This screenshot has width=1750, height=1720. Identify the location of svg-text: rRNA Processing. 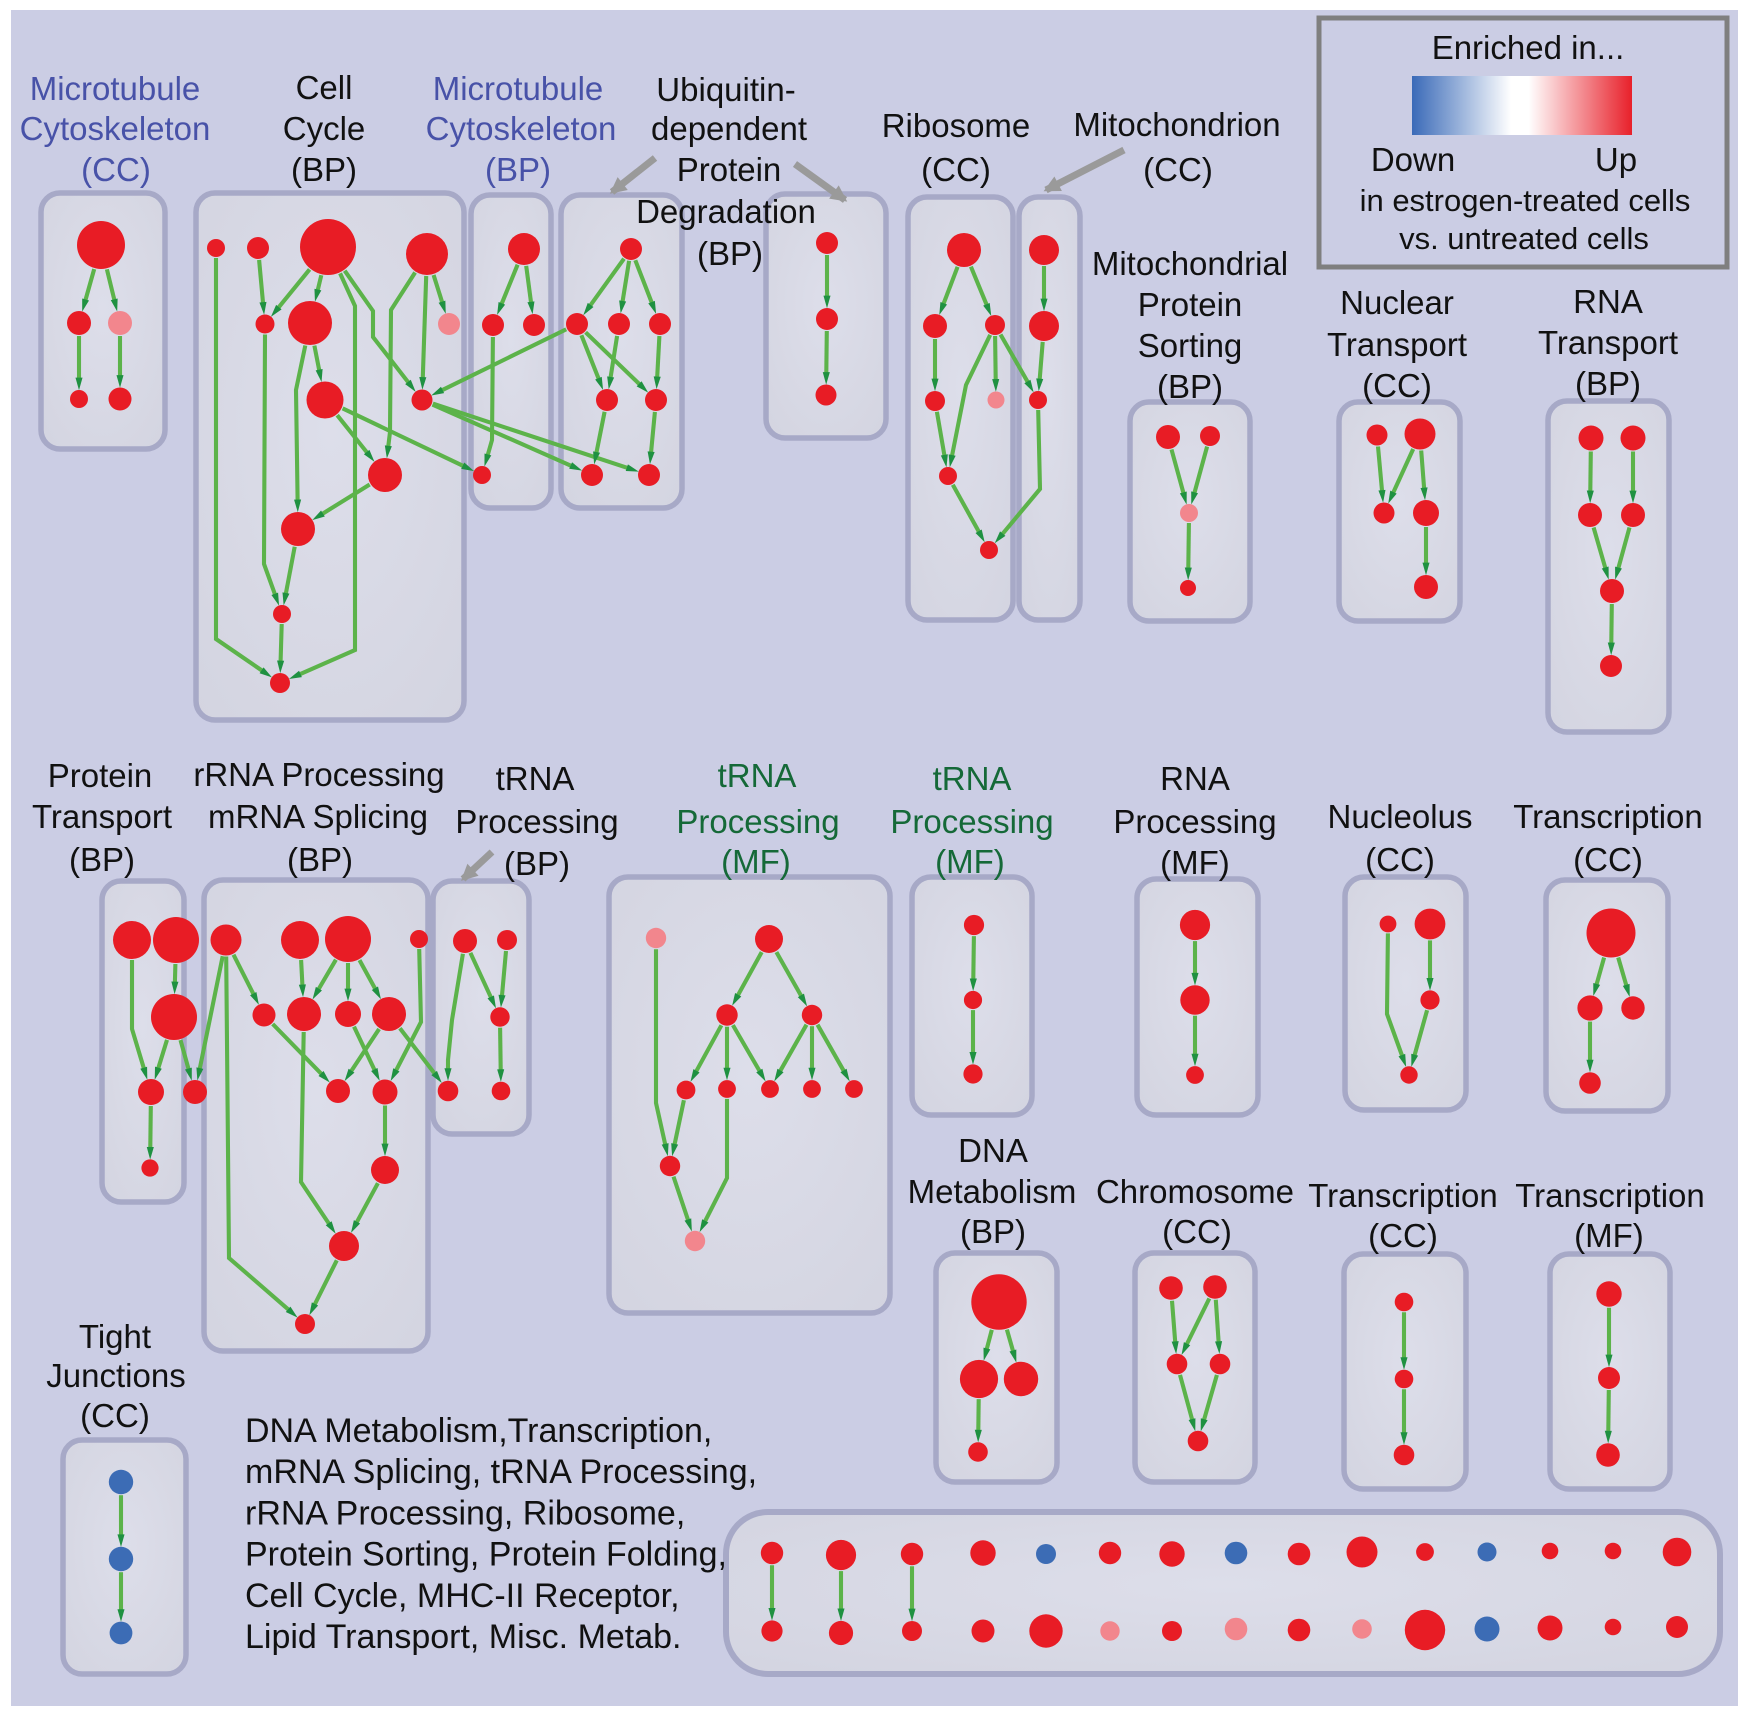
(318, 774).